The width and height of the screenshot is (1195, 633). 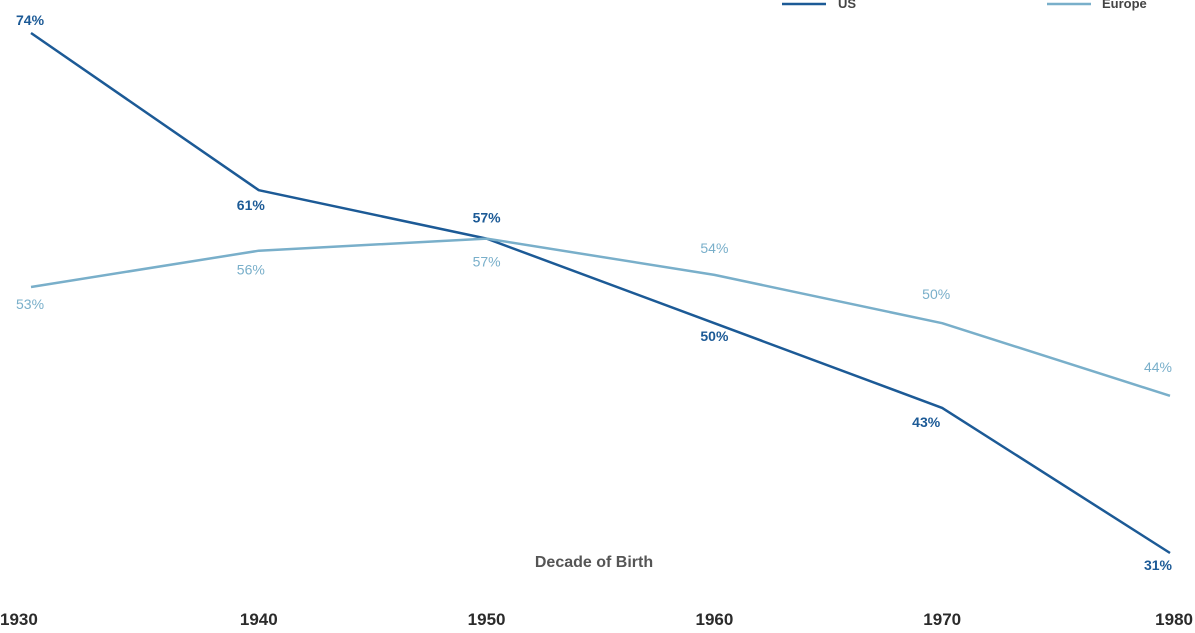 I want to click on legend-item-us: US, so click(x=819, y=5).